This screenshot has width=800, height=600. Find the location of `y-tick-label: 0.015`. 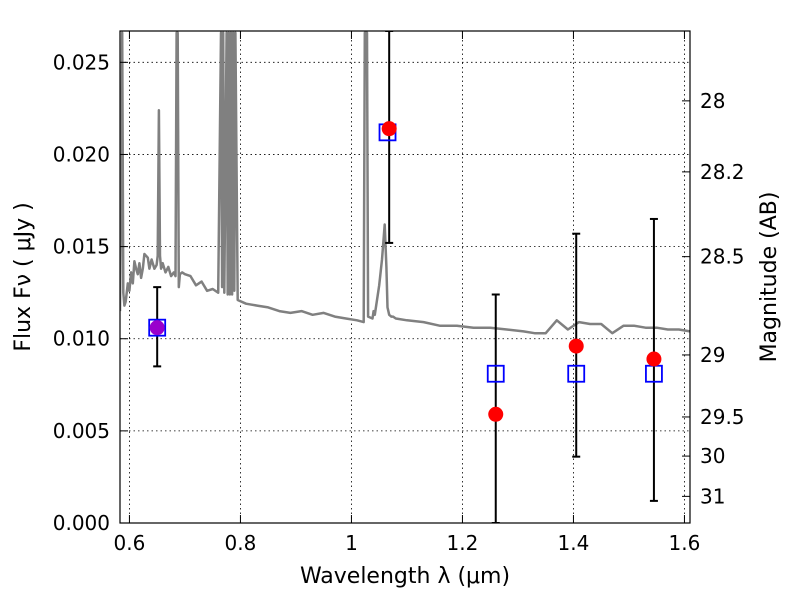

y-tick-label: 0.015 is located at coordinates (81, 247).